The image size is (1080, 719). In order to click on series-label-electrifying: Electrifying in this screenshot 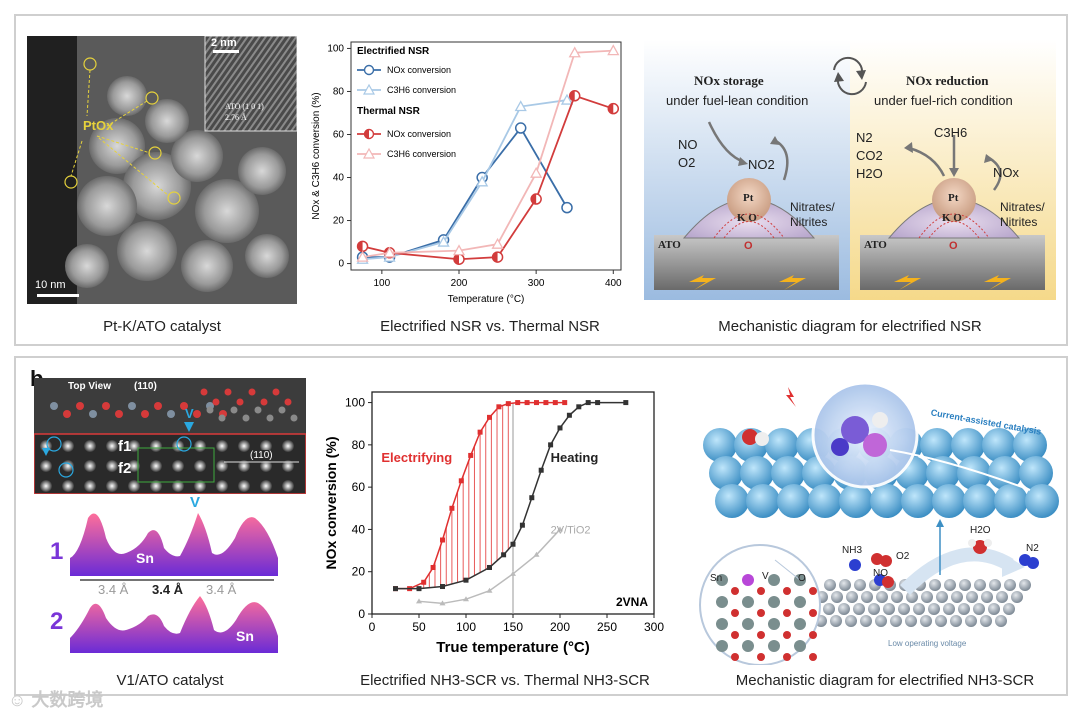, I will do `click(416, 457)`.